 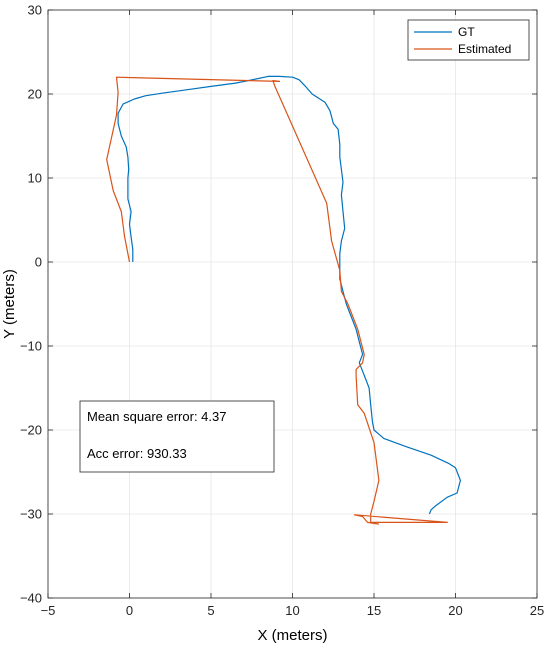 I want to click on y-tick-label: −30, so click(x=31, y=514).